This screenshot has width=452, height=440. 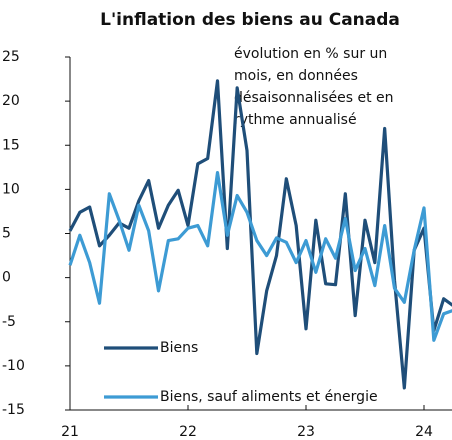 What do you see at coordinates (11, 145) in the screenshot?
I see `y-tick-label: 15` at bounding box center [11, 145].